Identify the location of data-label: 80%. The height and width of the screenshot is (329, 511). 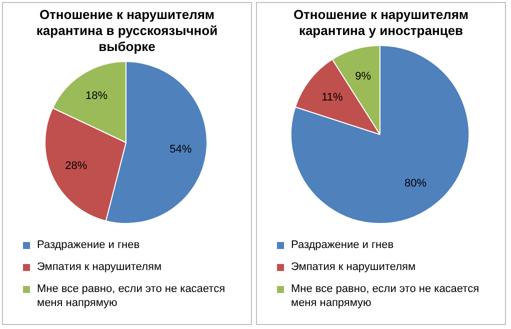
(415, 183).